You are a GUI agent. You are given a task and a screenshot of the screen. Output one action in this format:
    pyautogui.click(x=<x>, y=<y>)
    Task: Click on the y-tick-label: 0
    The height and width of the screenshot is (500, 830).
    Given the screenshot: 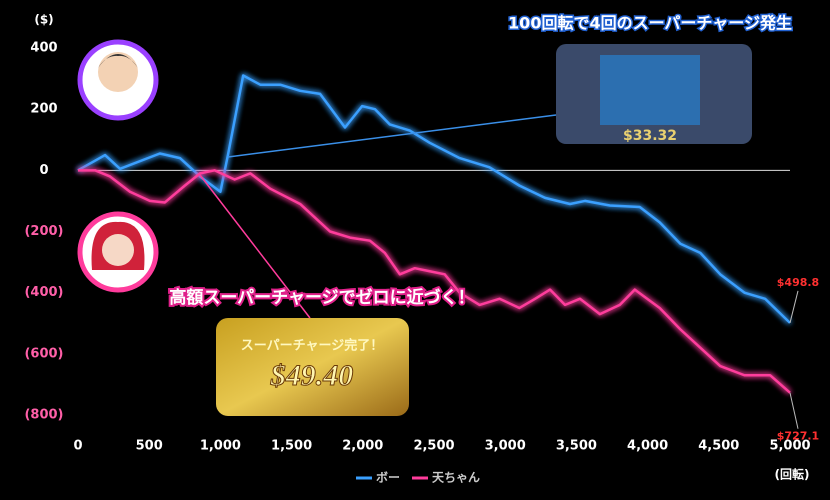 What is the action you would take?
    pyautogui.click(x=43, y=170)
    